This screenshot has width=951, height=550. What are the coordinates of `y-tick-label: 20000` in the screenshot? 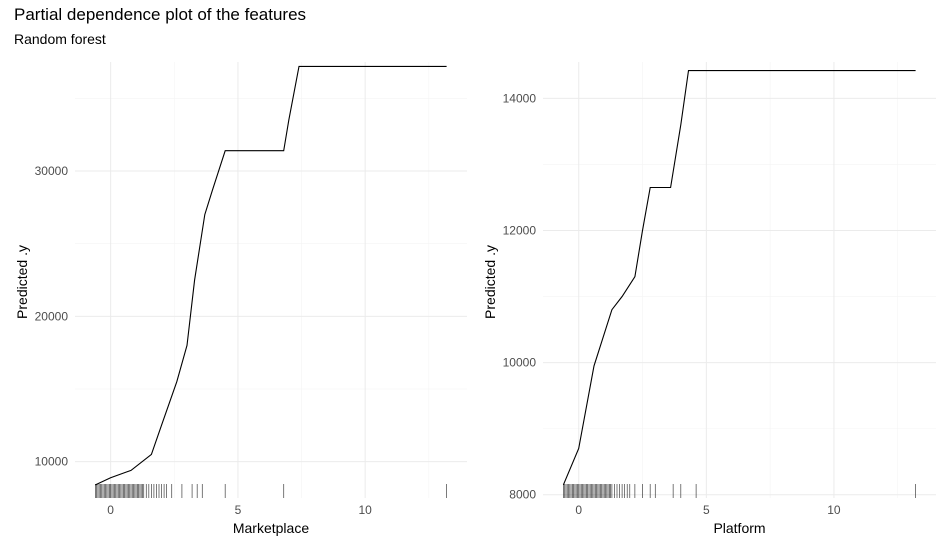 It's located at (52, 316).